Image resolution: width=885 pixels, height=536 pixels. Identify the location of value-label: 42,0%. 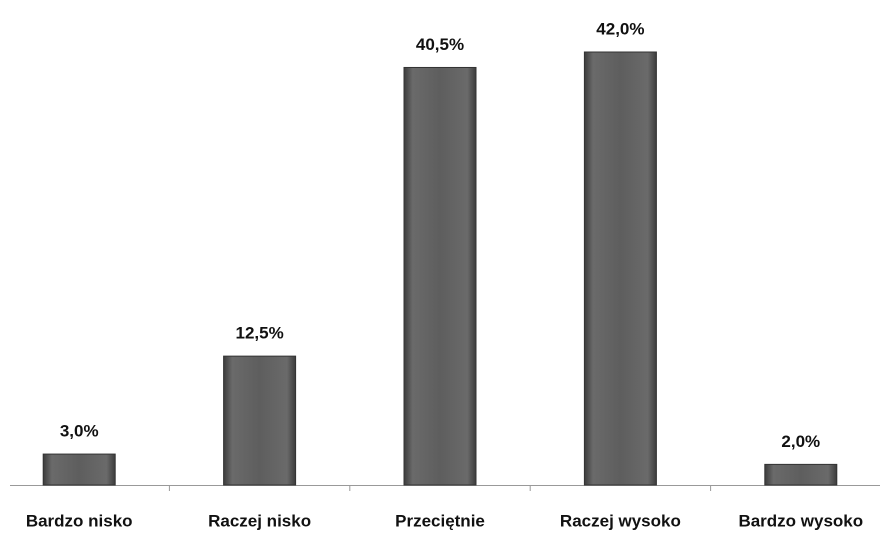
(620, 28).